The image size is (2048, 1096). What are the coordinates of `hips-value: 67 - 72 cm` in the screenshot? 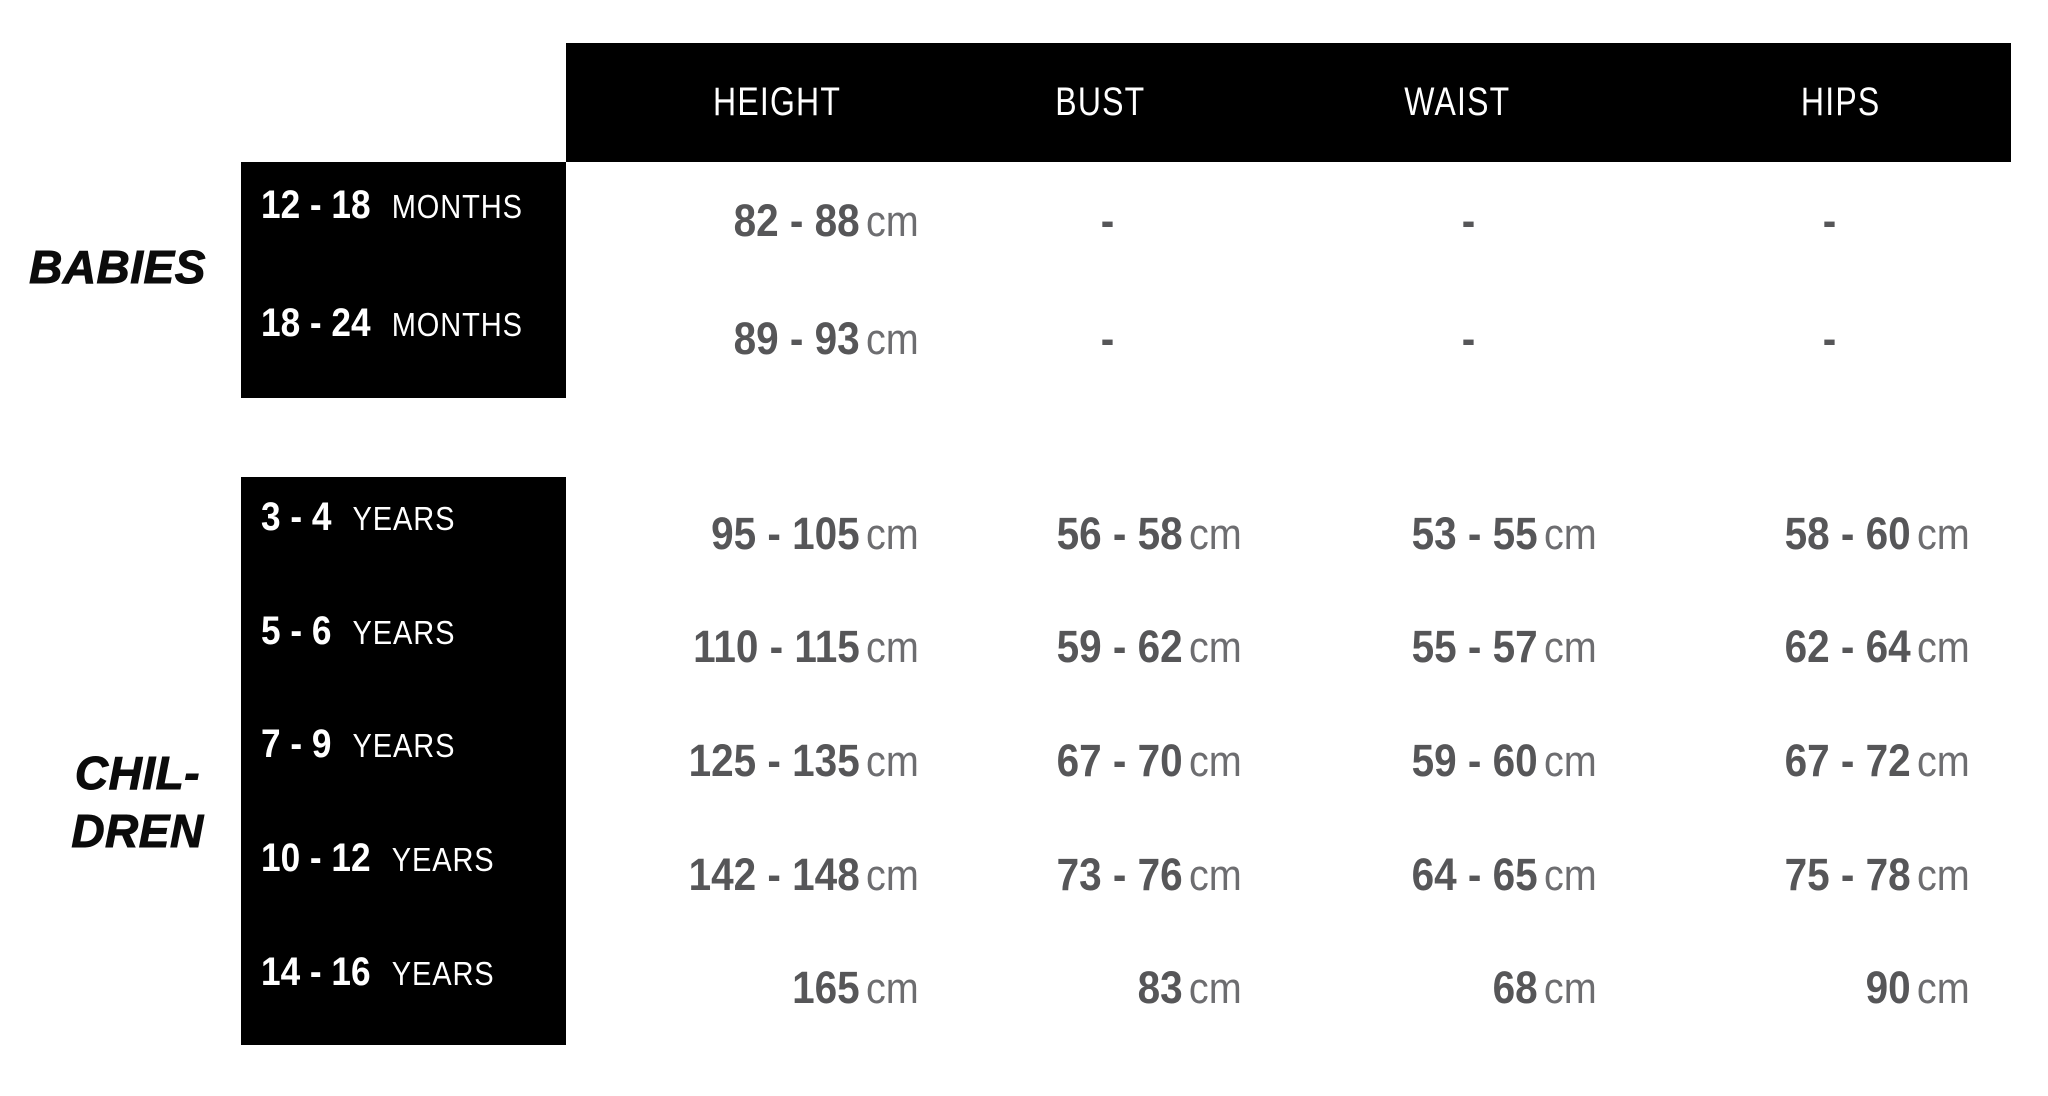 It's located at (1877, 760).